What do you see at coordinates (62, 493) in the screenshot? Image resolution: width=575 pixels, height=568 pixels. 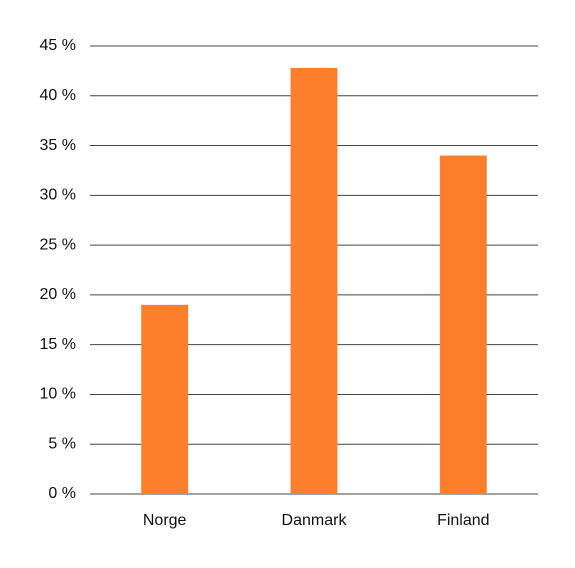 I see `y-tick-label: 0 %` at bounding box center [62, 493].